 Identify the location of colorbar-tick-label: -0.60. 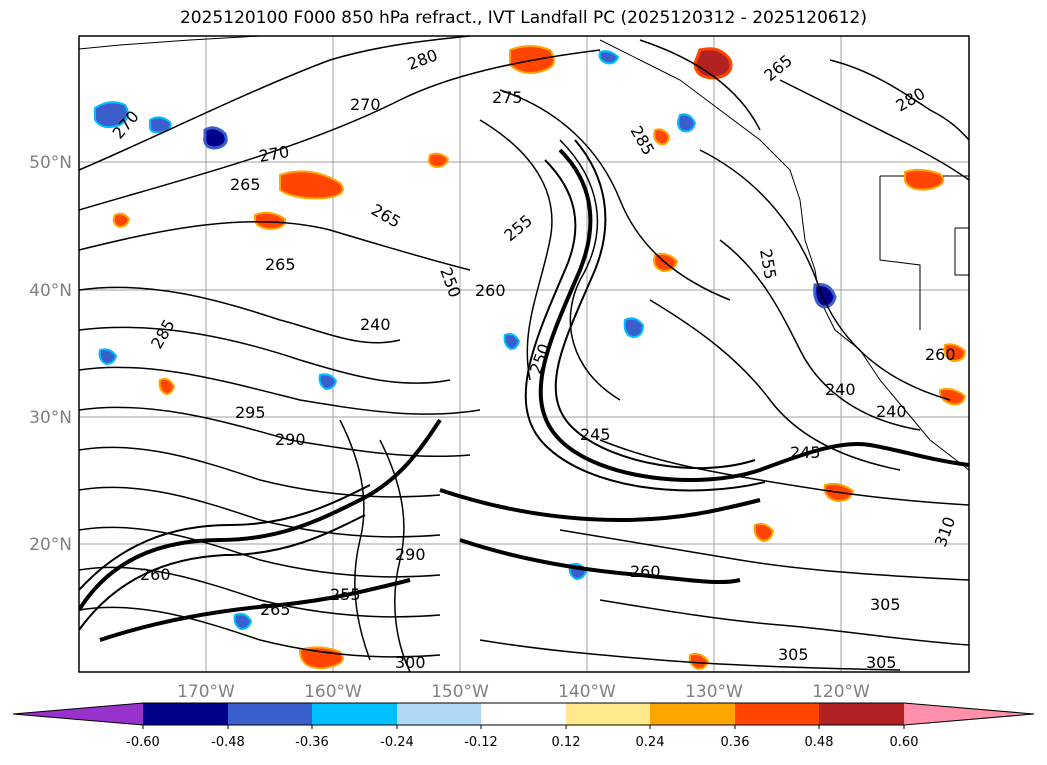
(143, 742).